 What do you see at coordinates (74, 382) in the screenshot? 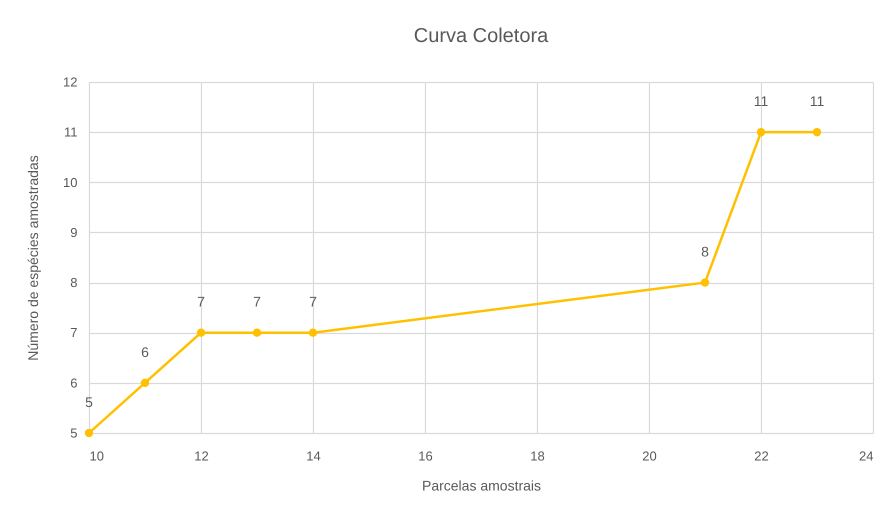
I see `y-tick-label: 6` at bounding box center [74, 382].